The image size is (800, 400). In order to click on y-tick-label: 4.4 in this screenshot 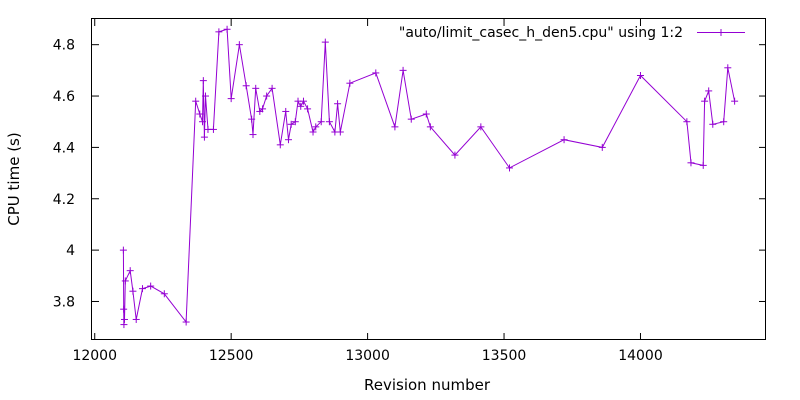, I will do `click(64, 148)`.